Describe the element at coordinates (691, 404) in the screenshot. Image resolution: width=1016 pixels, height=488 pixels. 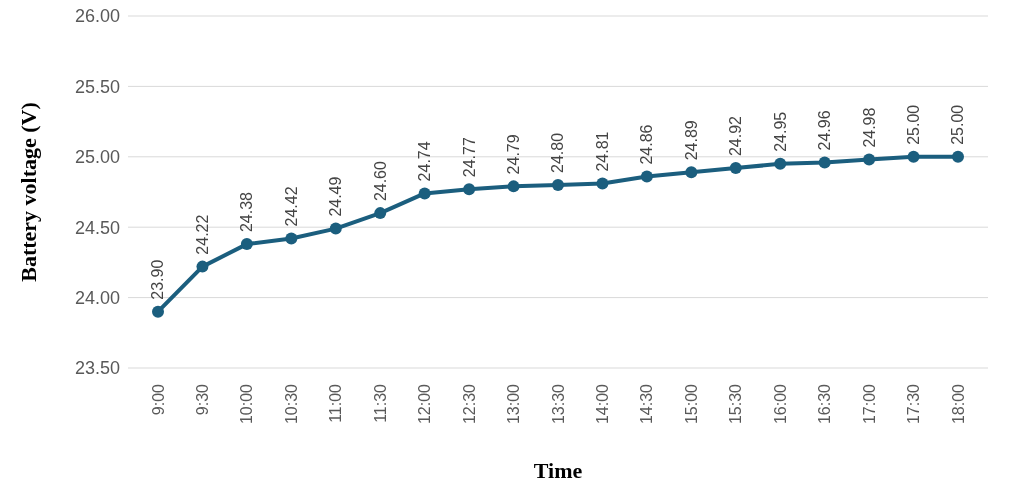
I see `x-tick-label: 15:00` at that location.